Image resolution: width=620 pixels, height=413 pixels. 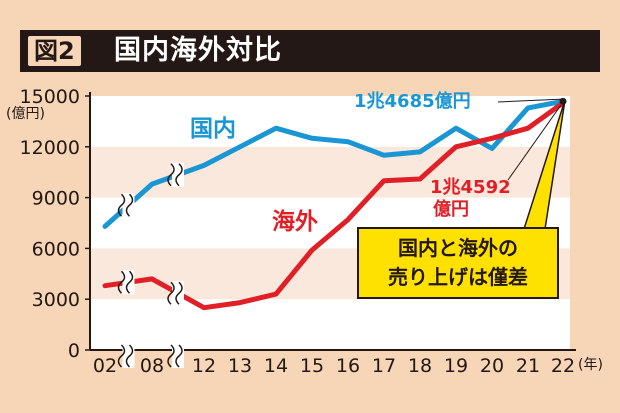 I want to click on y-tick-label: 0, so click(x=74, y=351).